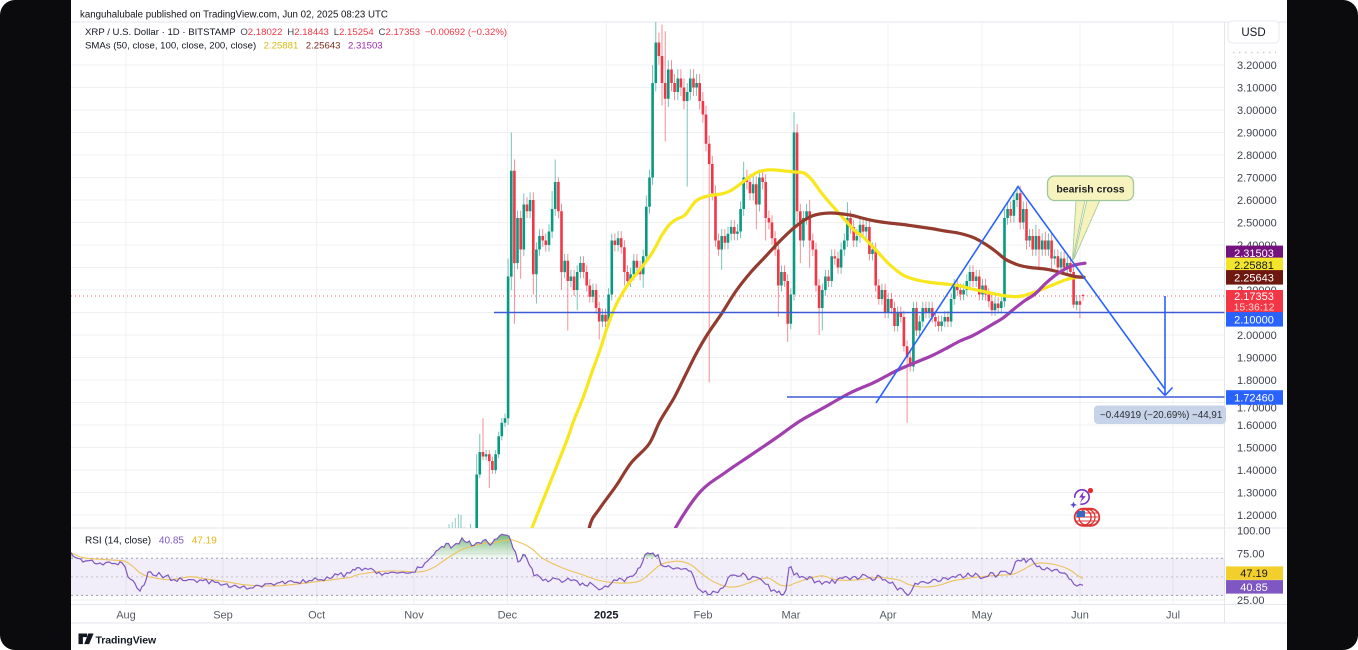 The width and height of the screenshot is (1358, 650). I want to click on svg-text: bearish cross, so click(1090, 190).